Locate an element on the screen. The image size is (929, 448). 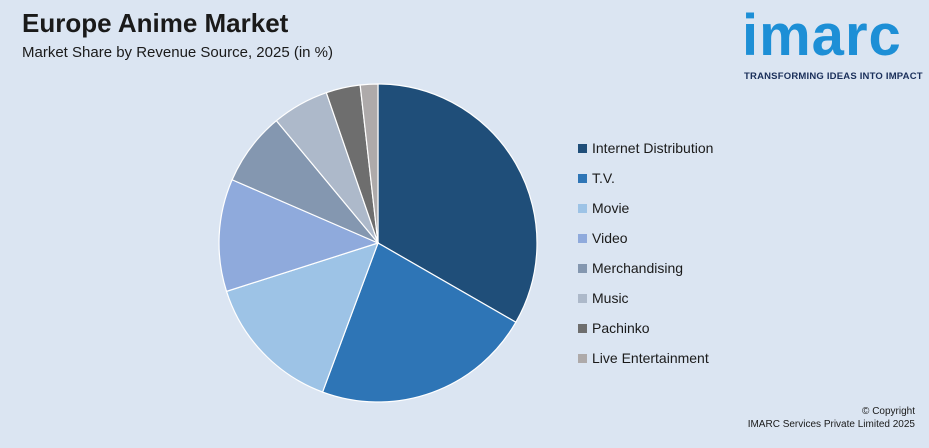
legend-label: Internet Distribution is located at coordinates (653, 148).